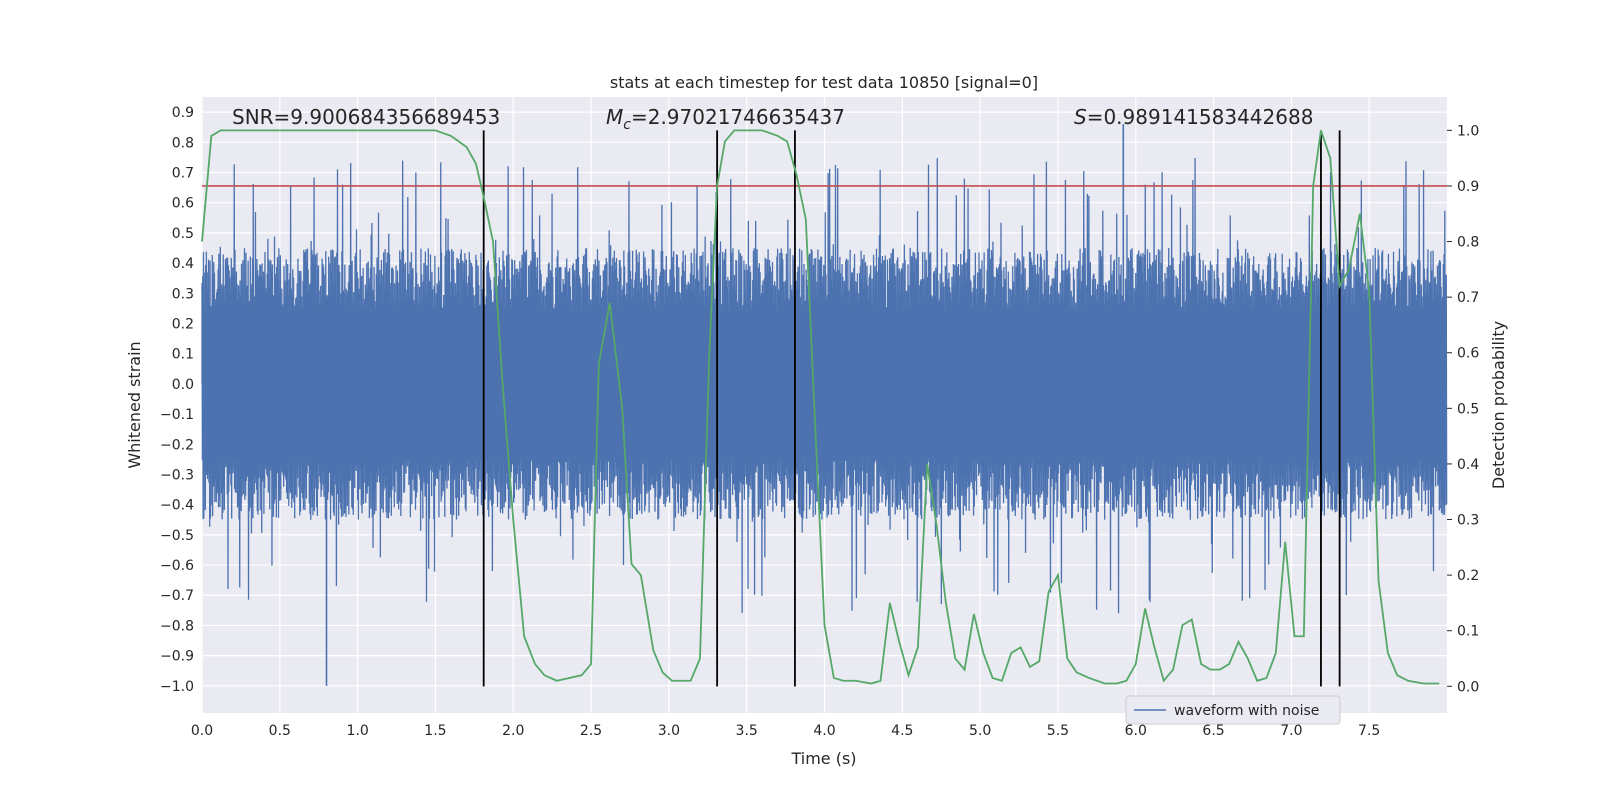 Image resolution: width=1600 pixels, height=800 pixels. I want to click on legend: waveform with noise, so click(1233, 710).